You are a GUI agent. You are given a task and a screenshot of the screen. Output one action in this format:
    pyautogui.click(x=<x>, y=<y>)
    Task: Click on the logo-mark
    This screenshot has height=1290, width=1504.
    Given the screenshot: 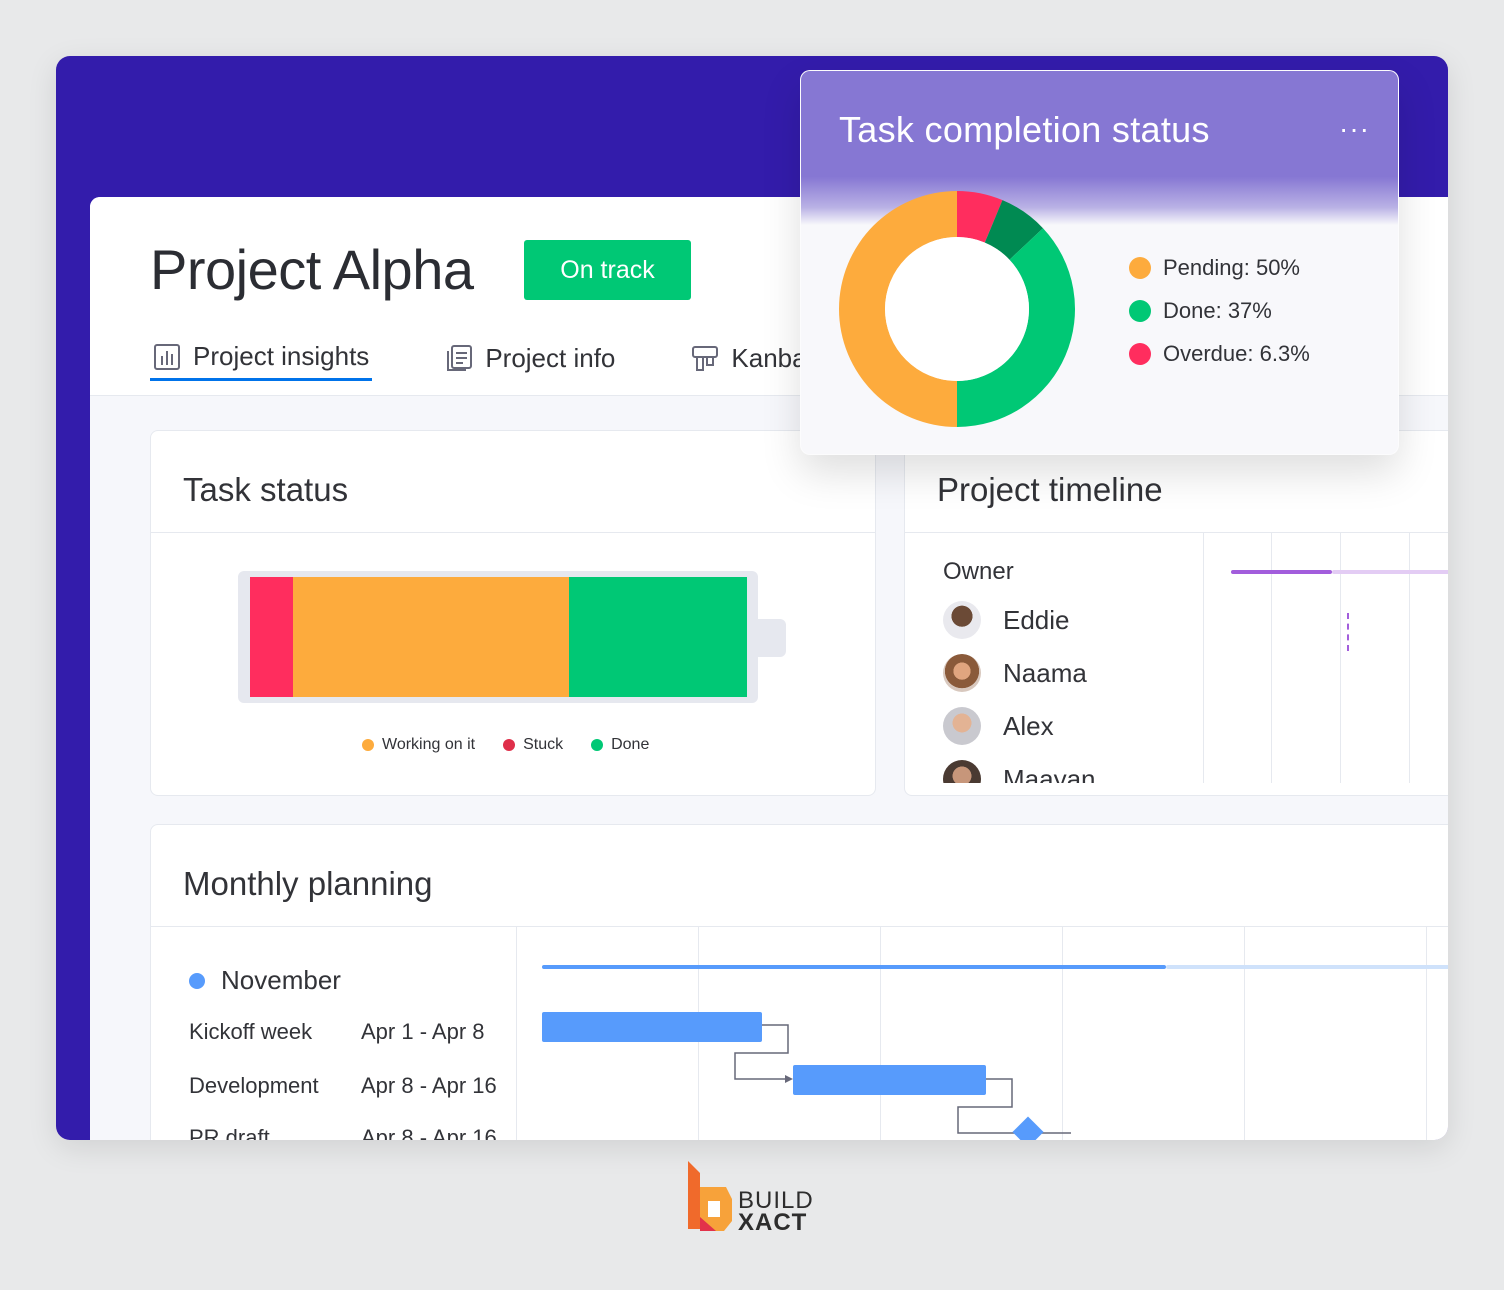 What is the action you would take?
    pyautogui.click(x=710, y=1196)
    